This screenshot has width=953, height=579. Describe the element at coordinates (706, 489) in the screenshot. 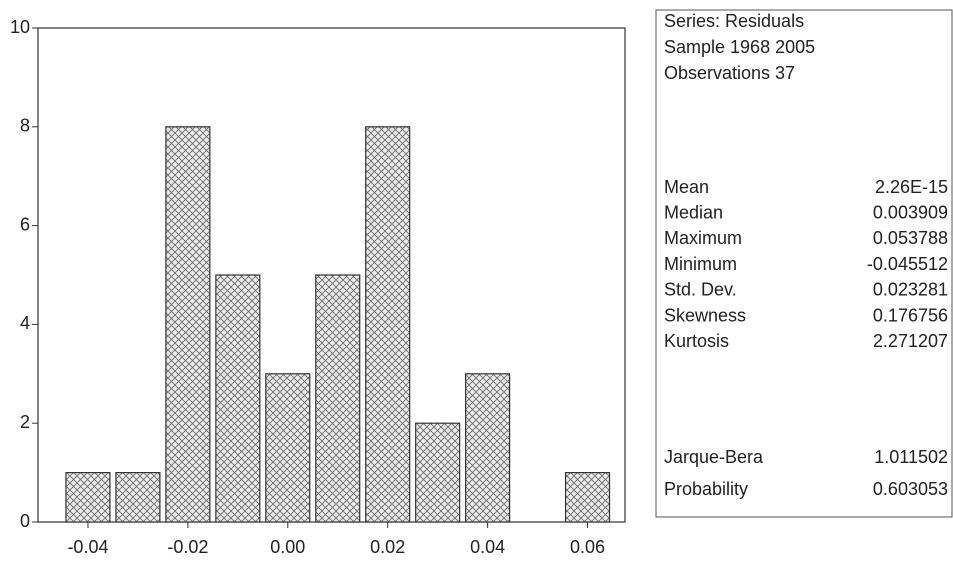

I see `stat-label: Probability` at that location.